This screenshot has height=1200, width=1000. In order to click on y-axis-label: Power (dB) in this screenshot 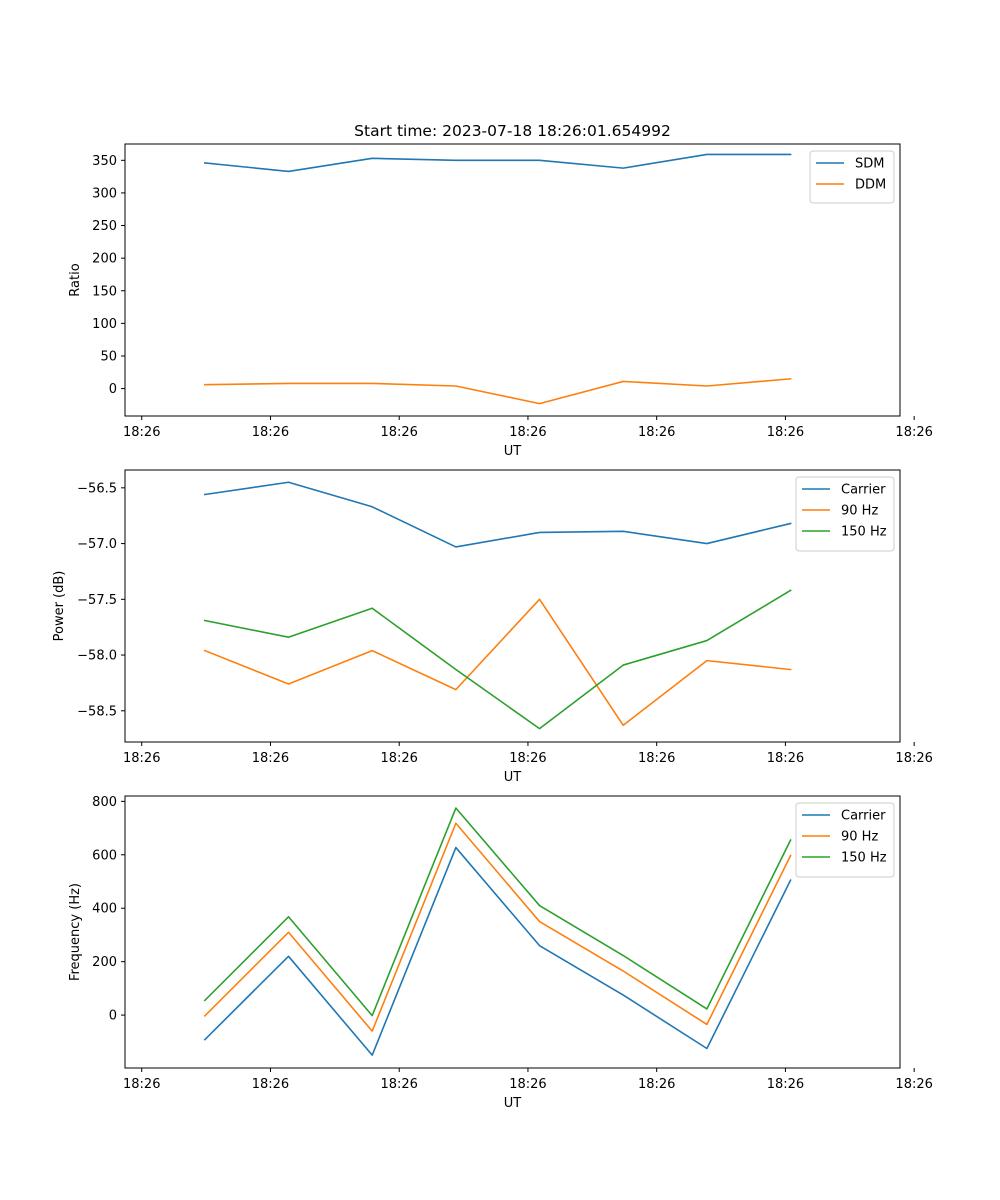, I will do `click(59, 606)`.